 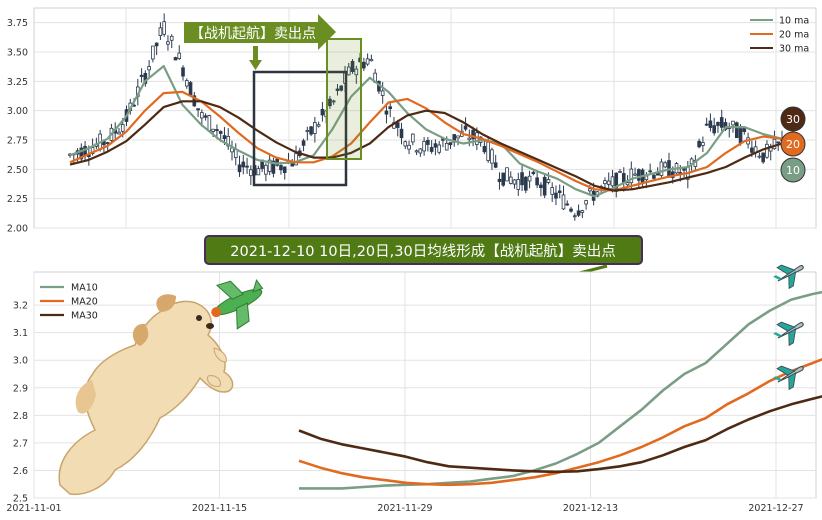 I want to click on bottom-x-tick-label: 2021-11-15, so click(x=219, y=508).